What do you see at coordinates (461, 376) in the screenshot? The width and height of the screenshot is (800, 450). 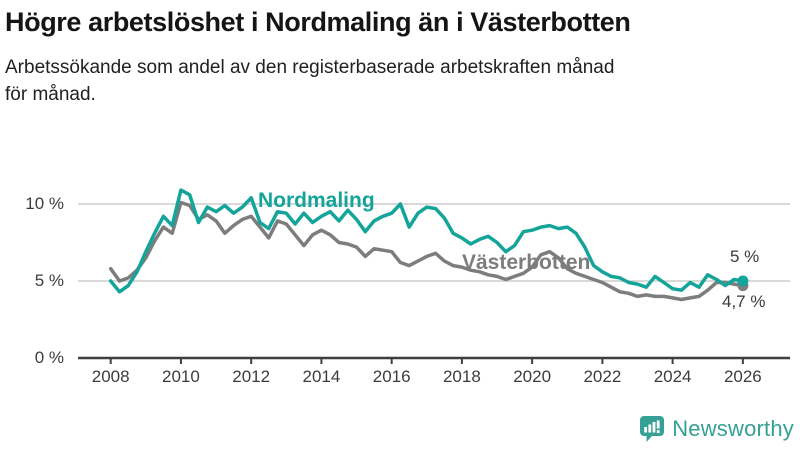 I see `x-axis-tick-label: 2018` at bounding box center [461, 376].